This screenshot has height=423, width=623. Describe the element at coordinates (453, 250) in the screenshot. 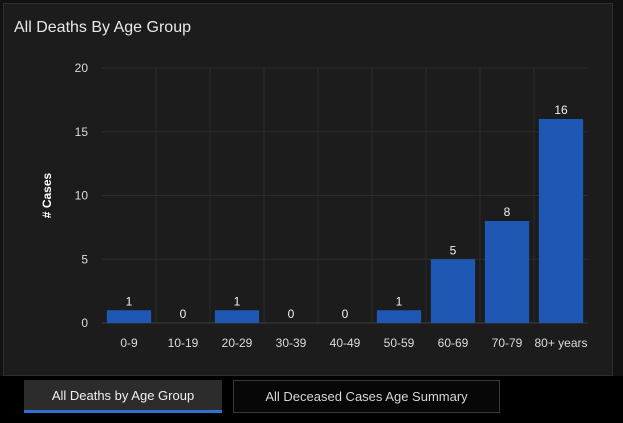

I see `data-label: 5` at that location.